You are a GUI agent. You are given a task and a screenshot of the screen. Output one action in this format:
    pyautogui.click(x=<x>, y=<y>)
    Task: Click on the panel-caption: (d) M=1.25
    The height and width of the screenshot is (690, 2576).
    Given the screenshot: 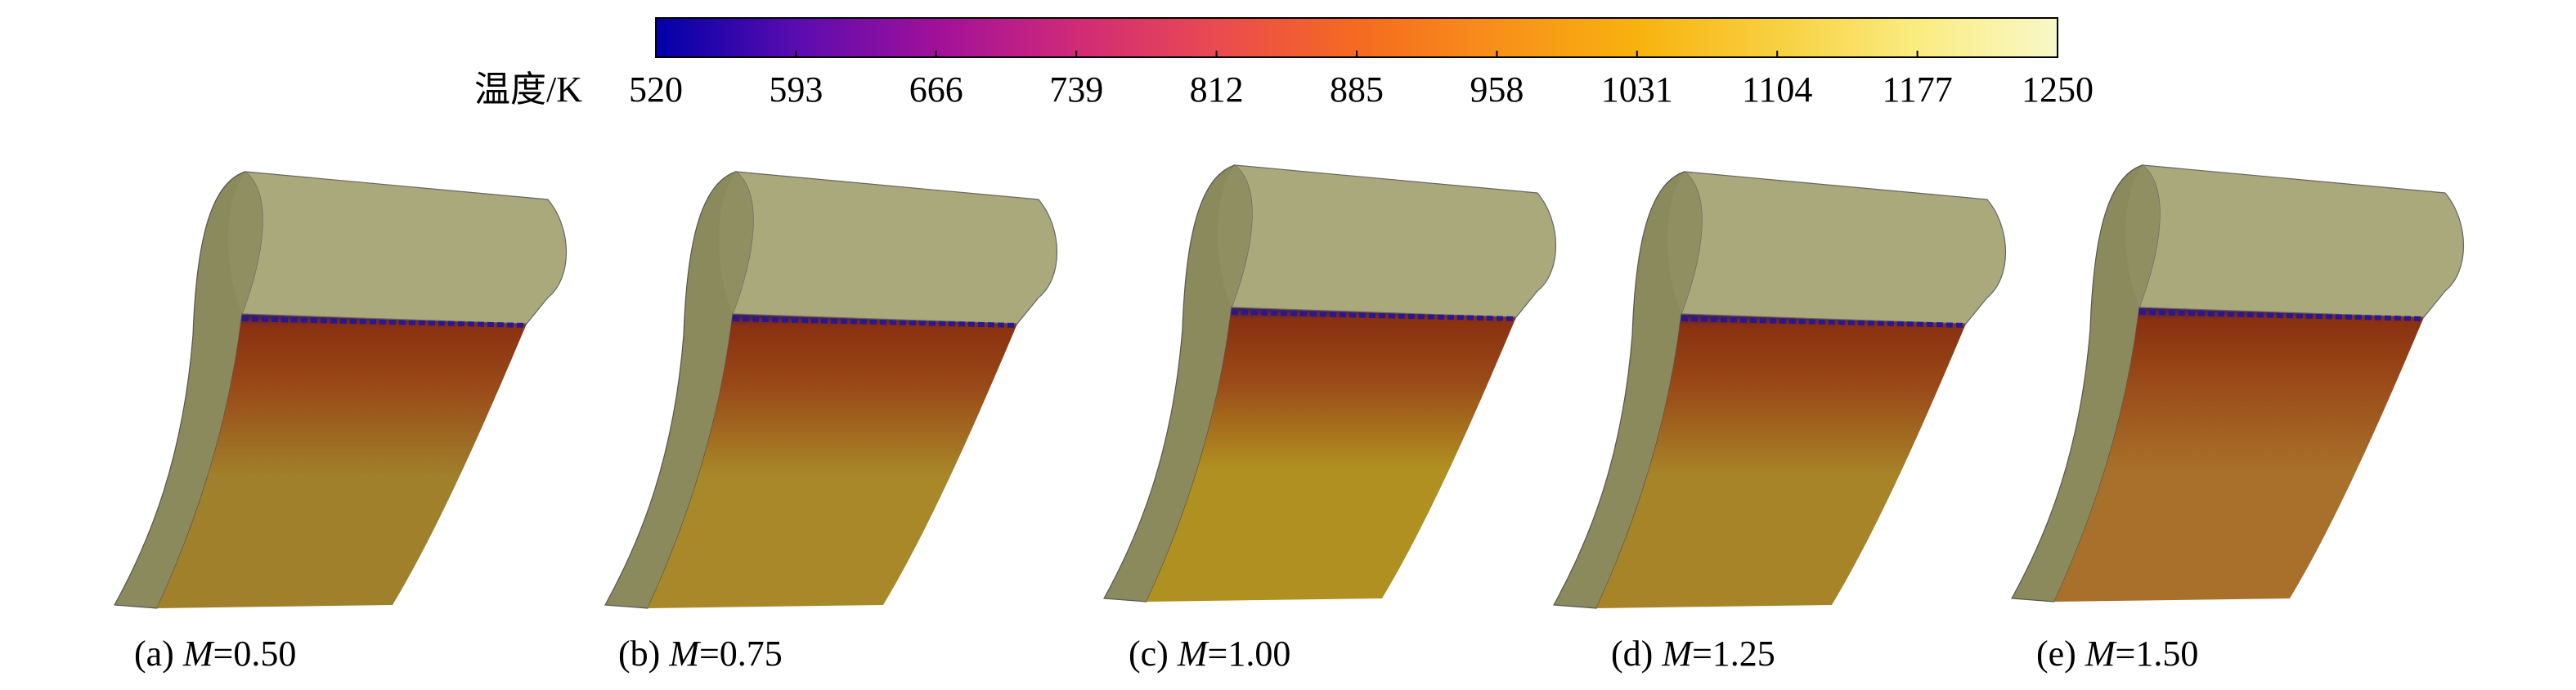 What is the action you would take?
    pyautogui.click(x=1693, y=654)
    